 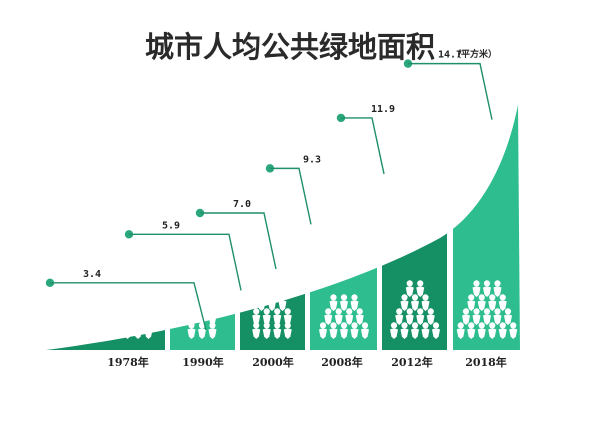 What do you see at coordinates (307, 362) in the screenshot?
I see `x-axis-labels: 1978年 1990年 2000年 2008年 2012年 2018年` at bounding box center [307, 362].